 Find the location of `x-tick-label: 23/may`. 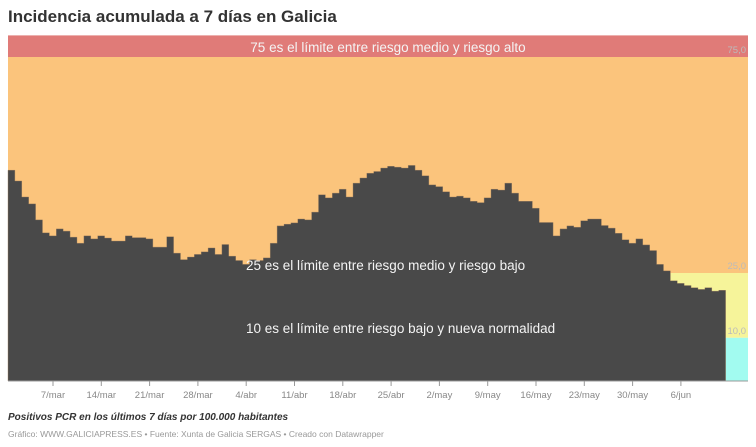

x-tick-label: 23/may is located at coordinates (584, 395).